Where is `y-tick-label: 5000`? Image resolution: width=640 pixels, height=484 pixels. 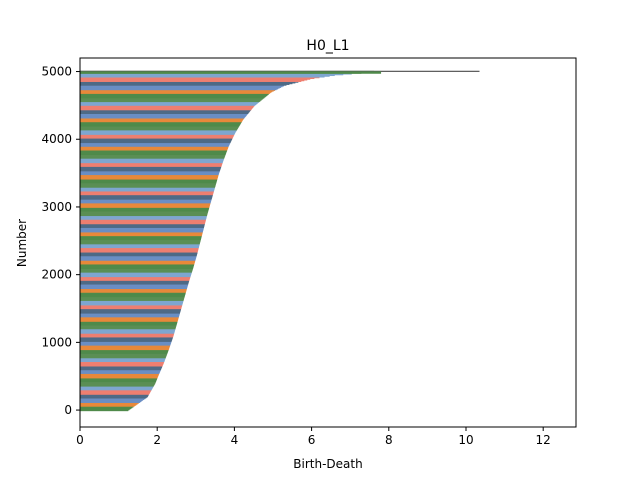
y-tick-label: 5000 is located at coordinates (56, 72).